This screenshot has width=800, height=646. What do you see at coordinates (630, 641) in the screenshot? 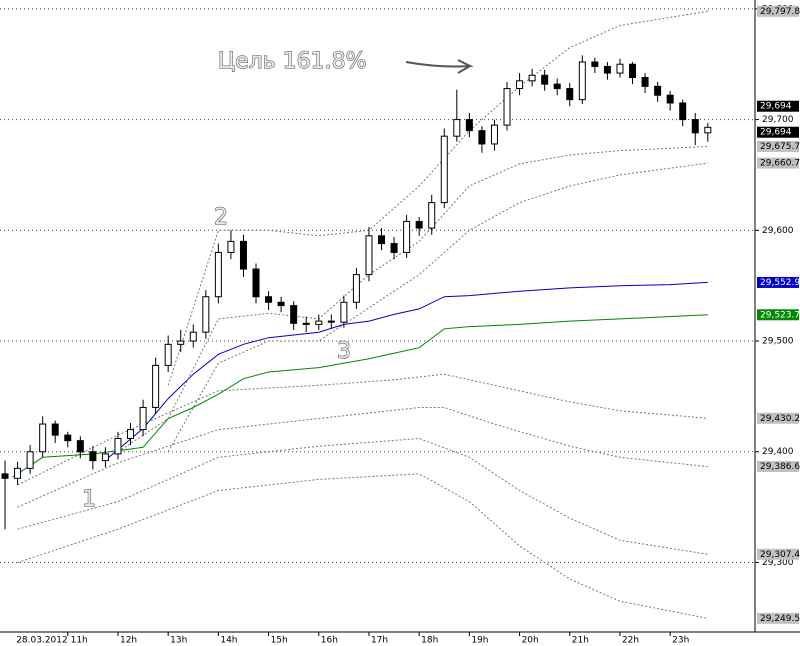
I see `x-tick-label: 22h` at bounding box center [630, 641].